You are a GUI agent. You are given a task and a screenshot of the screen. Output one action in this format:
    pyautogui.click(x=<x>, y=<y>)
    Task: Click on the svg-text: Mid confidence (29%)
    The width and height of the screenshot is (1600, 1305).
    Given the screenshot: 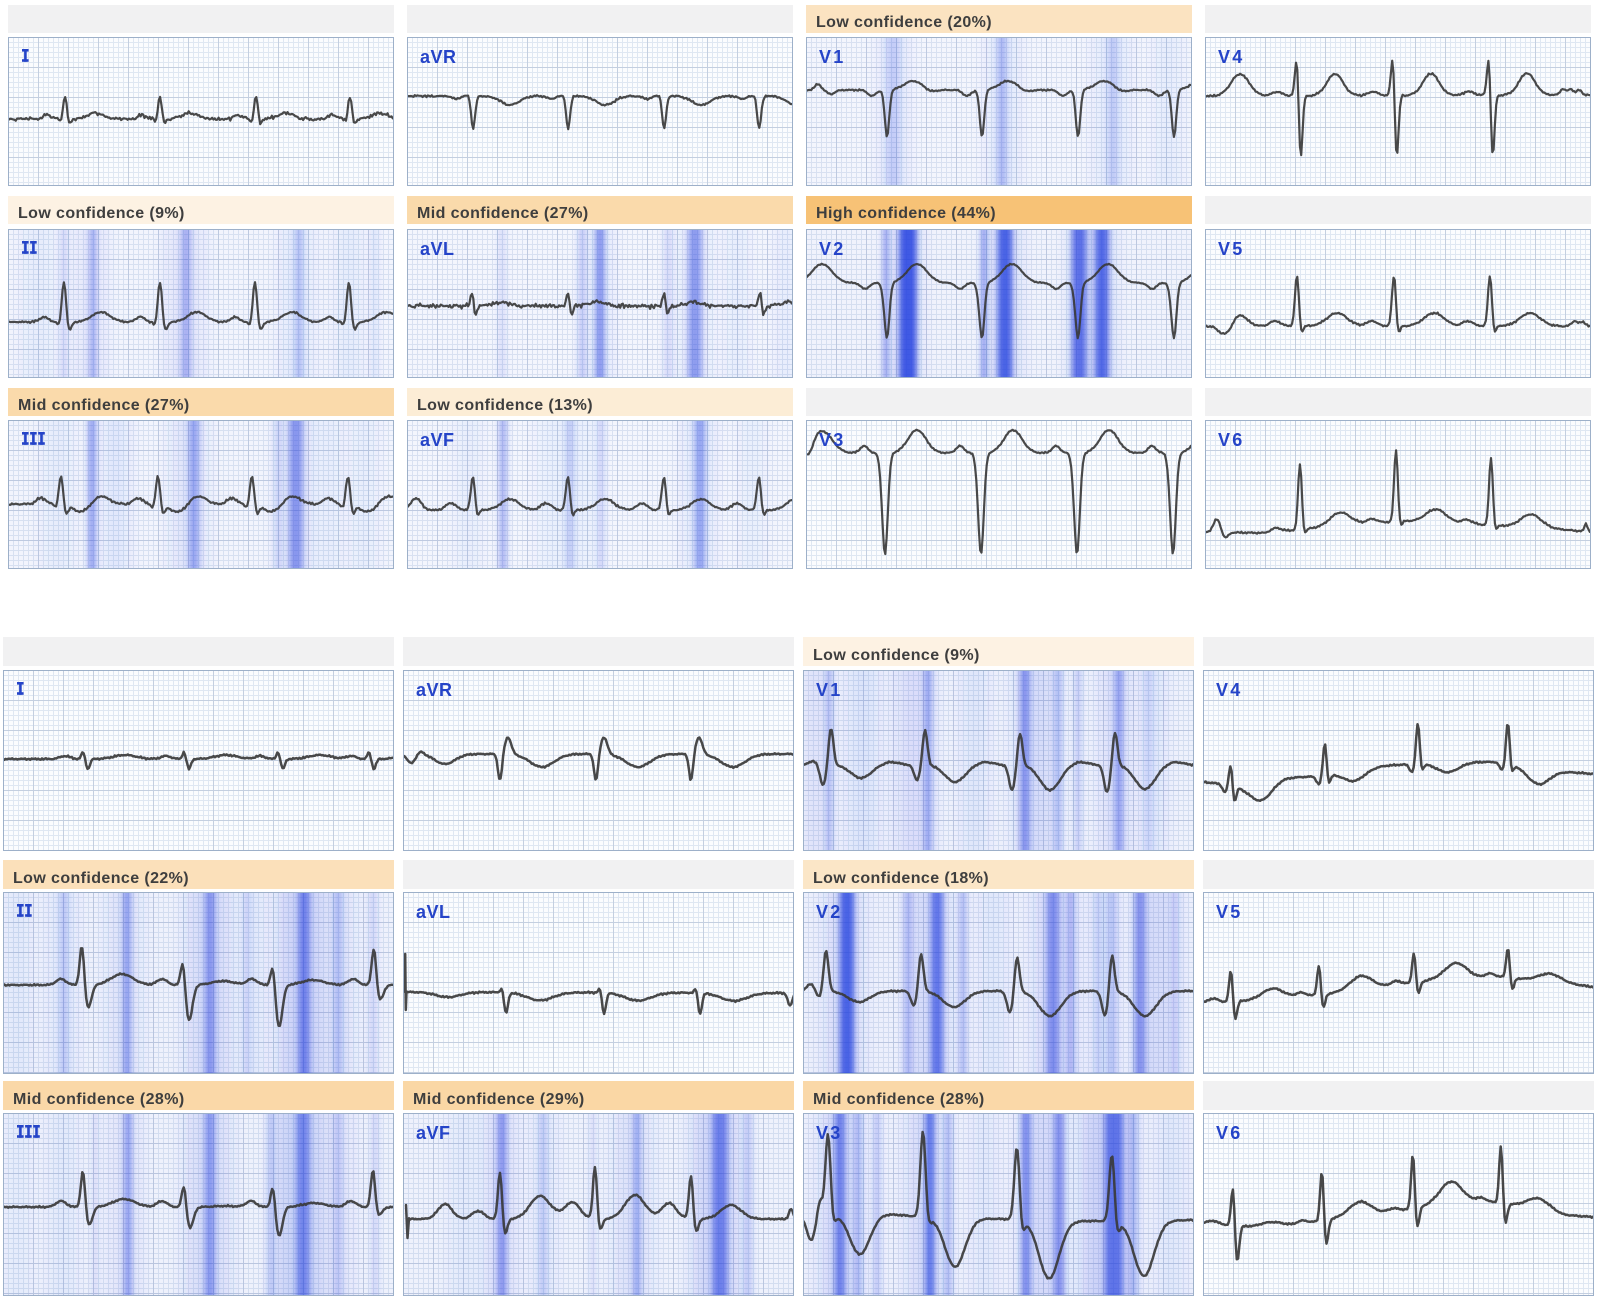 What is the action you would take?
    pyautogui.click(x=499, y=1099)
    